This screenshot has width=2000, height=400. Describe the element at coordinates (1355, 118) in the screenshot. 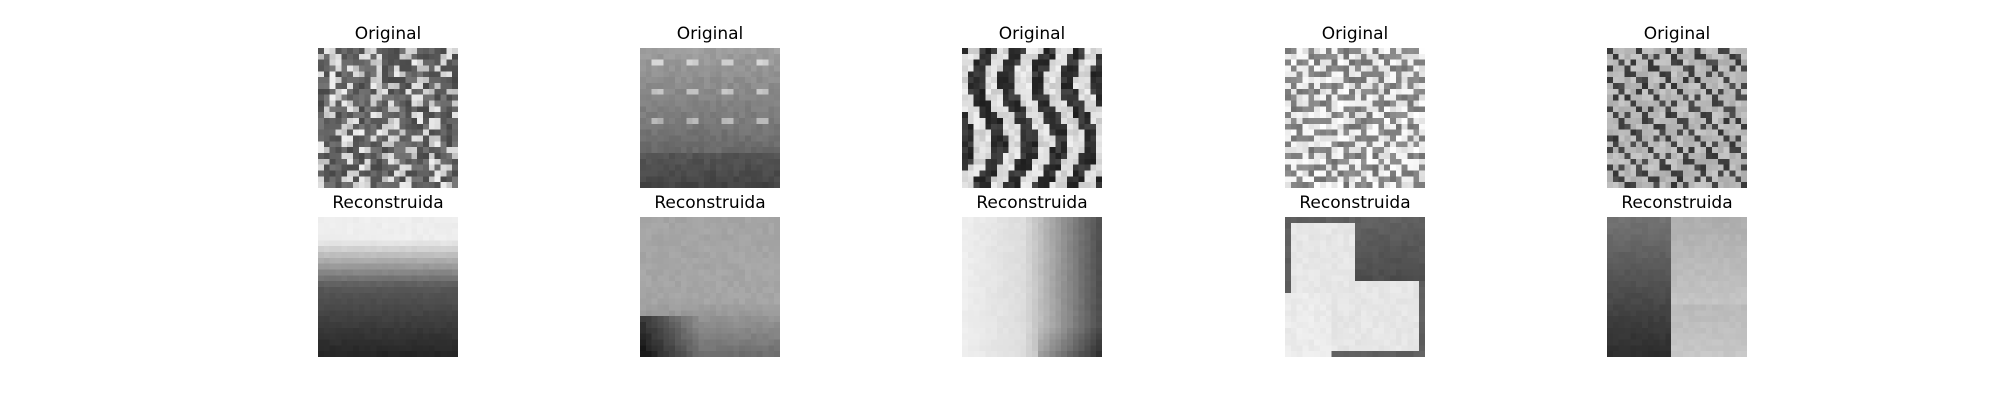

I see `giraffe-pattern-texture-grayscale` at that location.